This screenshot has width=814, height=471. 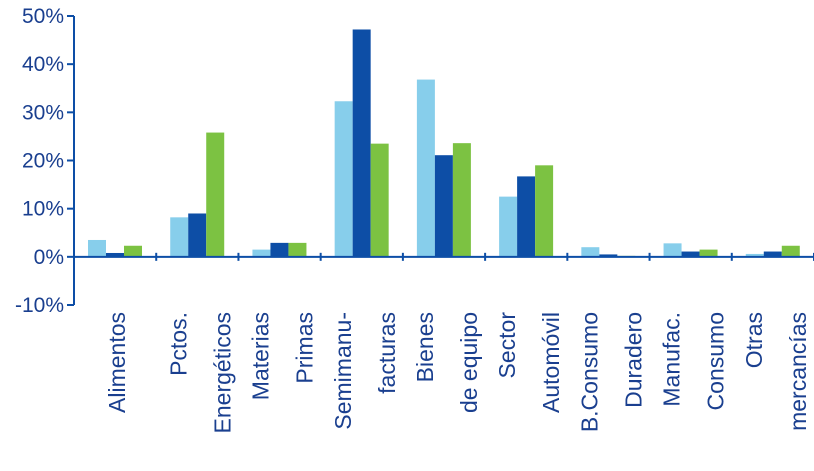 What do you see at coordinates (708, 253) in the screenshot?
I see `bar-series3-cat8` at bounding box center [708, 253].